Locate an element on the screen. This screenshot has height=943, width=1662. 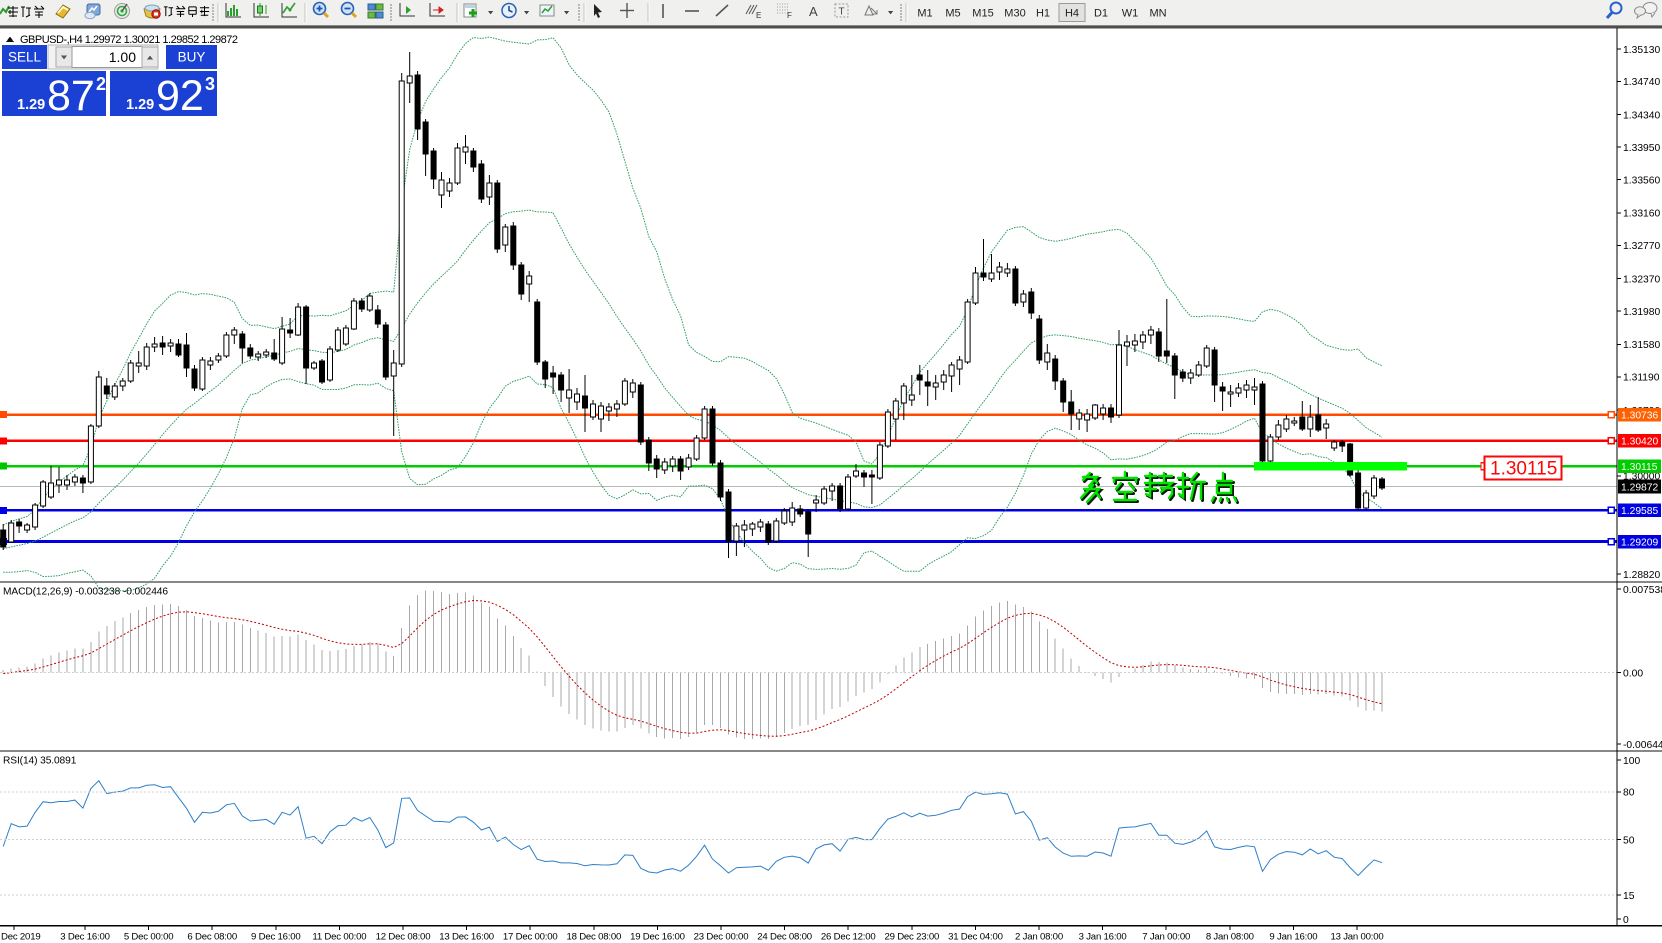
svg-text: 0.007538 is located at coordinates (1642, 590).